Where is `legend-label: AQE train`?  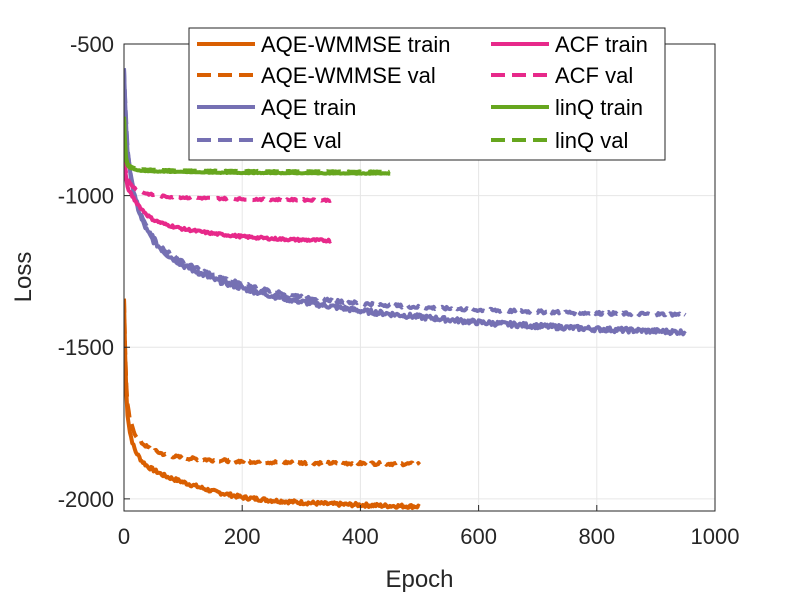 legend-label: AQE train is located at coordinates (308, 107).